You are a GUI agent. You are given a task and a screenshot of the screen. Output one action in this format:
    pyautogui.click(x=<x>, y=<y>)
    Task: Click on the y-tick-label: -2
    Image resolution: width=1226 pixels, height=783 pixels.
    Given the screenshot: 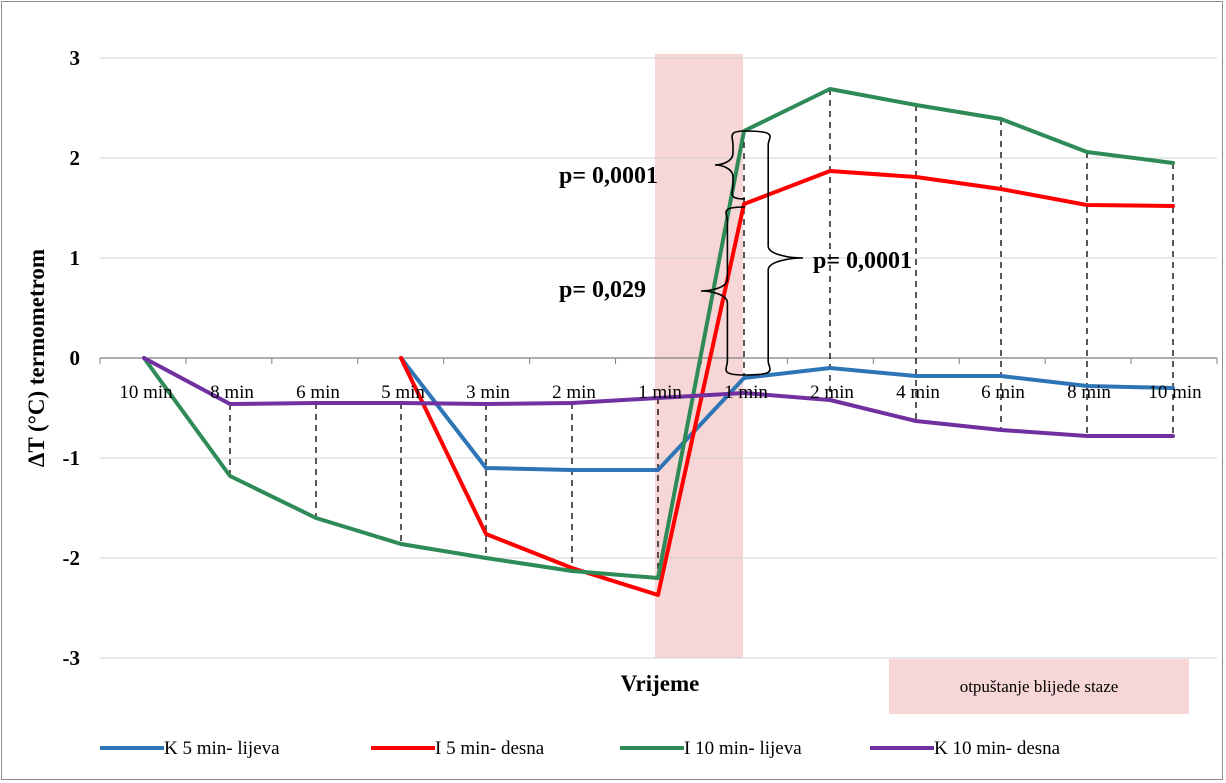 What is the action you would take?
    pyautogui.click(x=72, y=558)
    